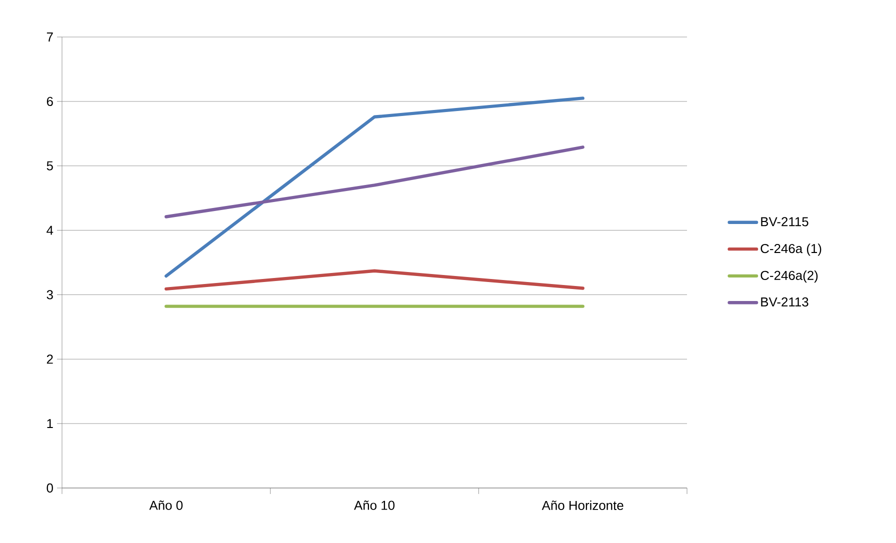 The width and height of the screenshot is (896, 543). What do you see at coordinates (374, 505) in the screenshot?
I see `x-tick-label: Año 10` at bounding box center [374, 505].